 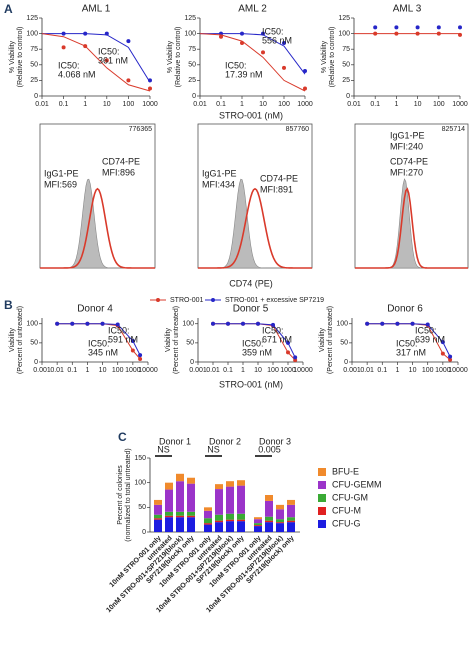 I want to click on y-axis-label: % Viability, so click(x=12, y=56).